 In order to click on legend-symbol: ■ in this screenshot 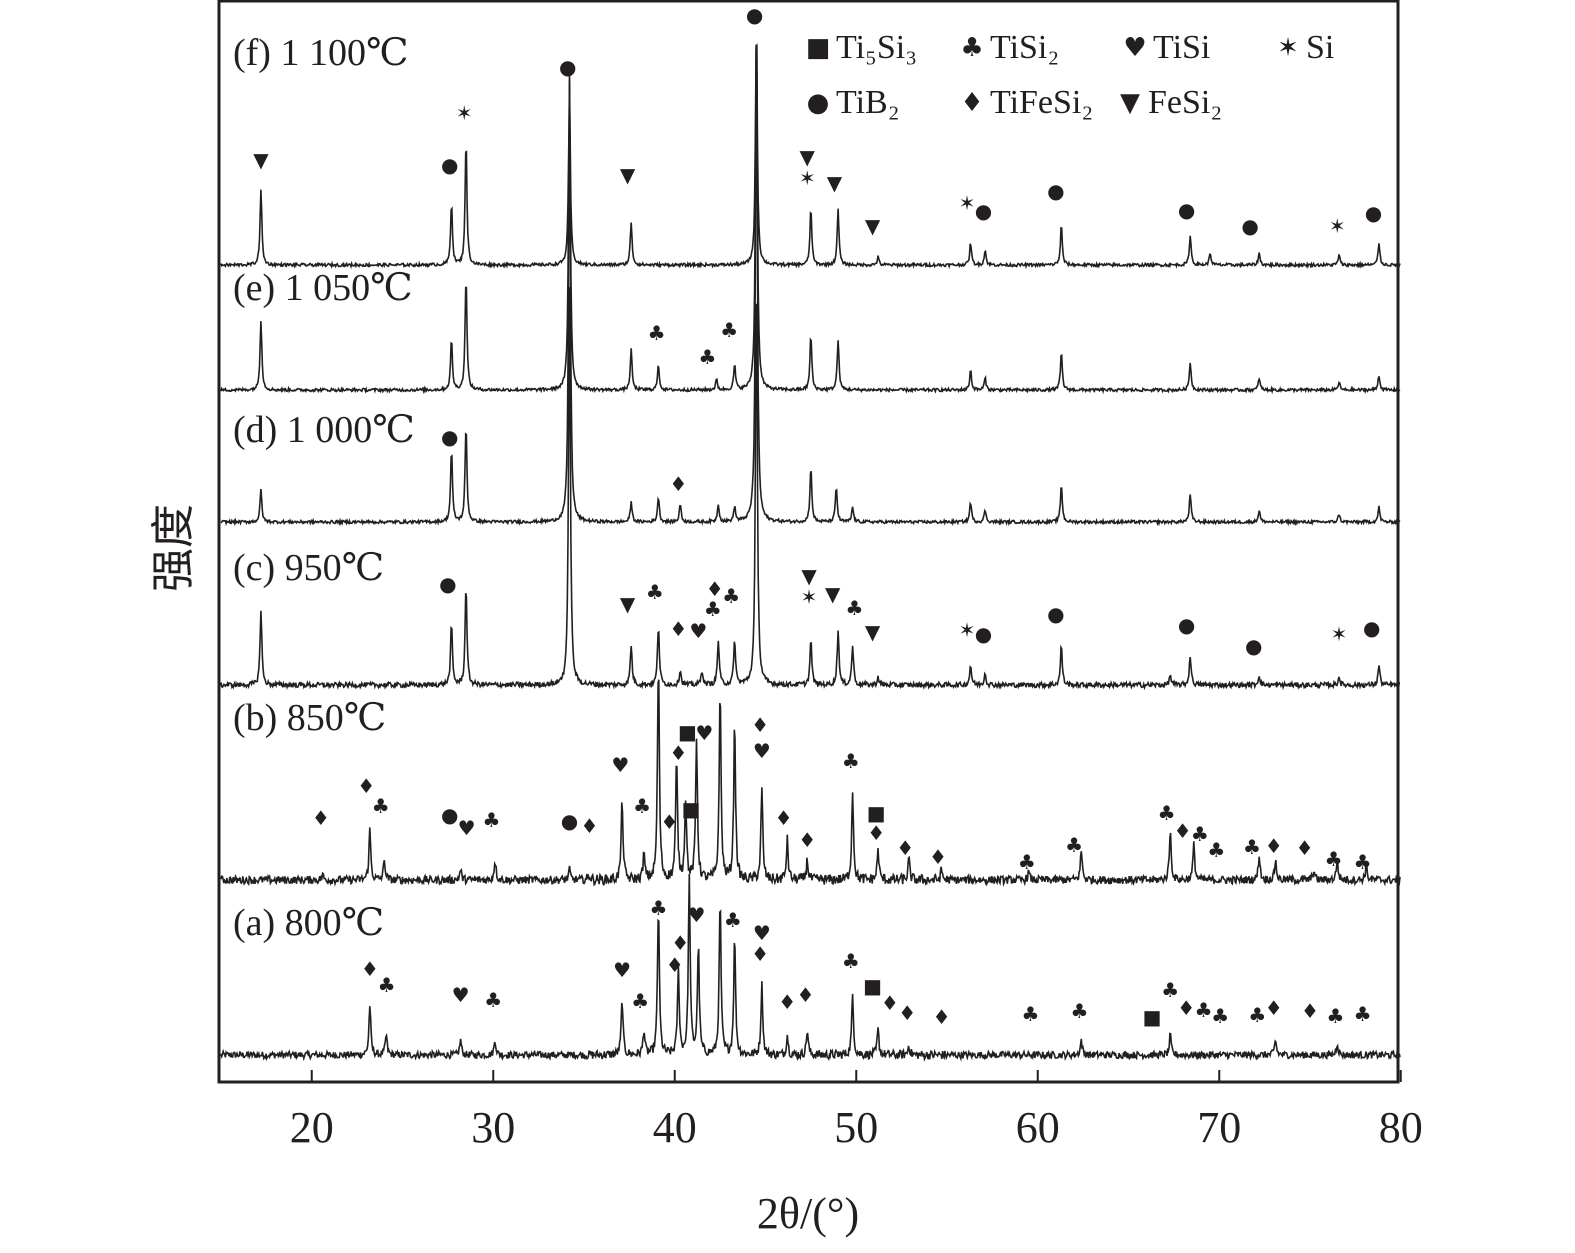, I will do `click(818, 48)`.